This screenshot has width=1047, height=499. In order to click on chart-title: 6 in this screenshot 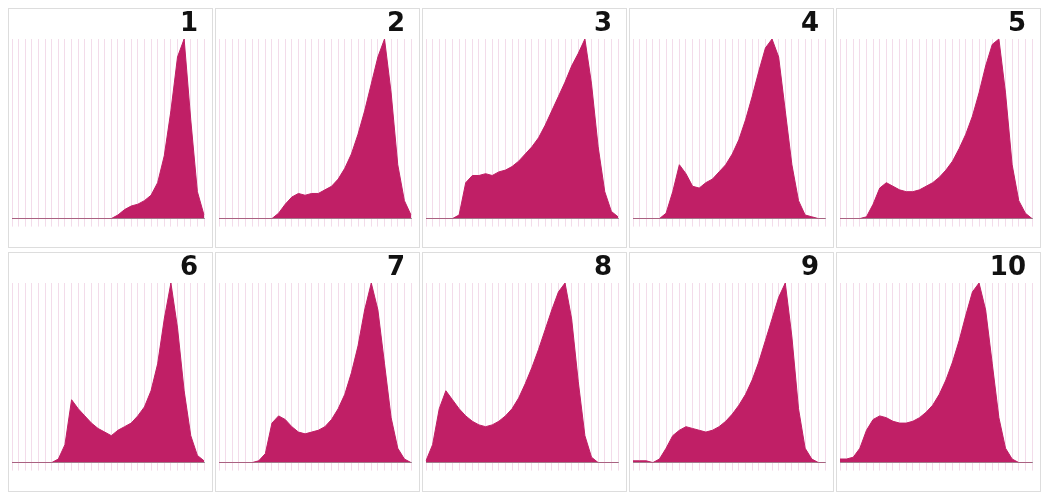, I will do `click(188, 265)`.